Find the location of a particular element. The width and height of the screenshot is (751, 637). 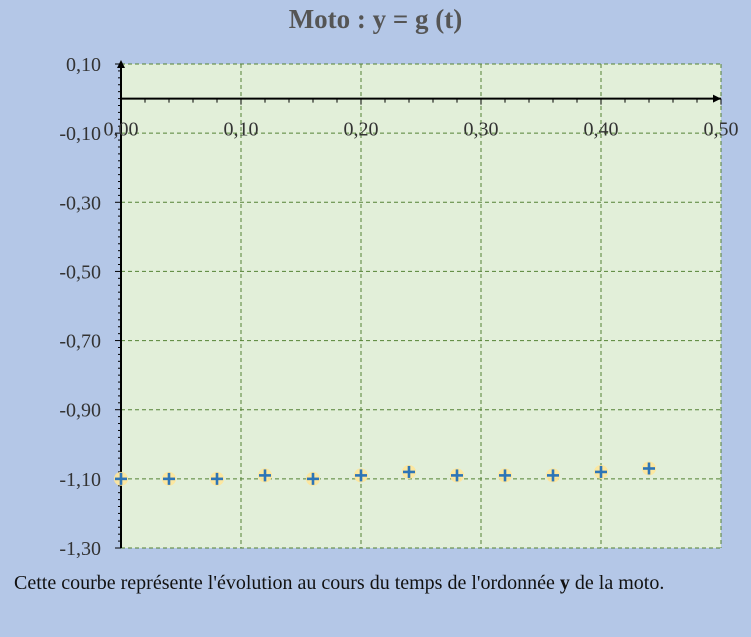

y-tick-label: -0,50 is located at coordinates (80, 272).